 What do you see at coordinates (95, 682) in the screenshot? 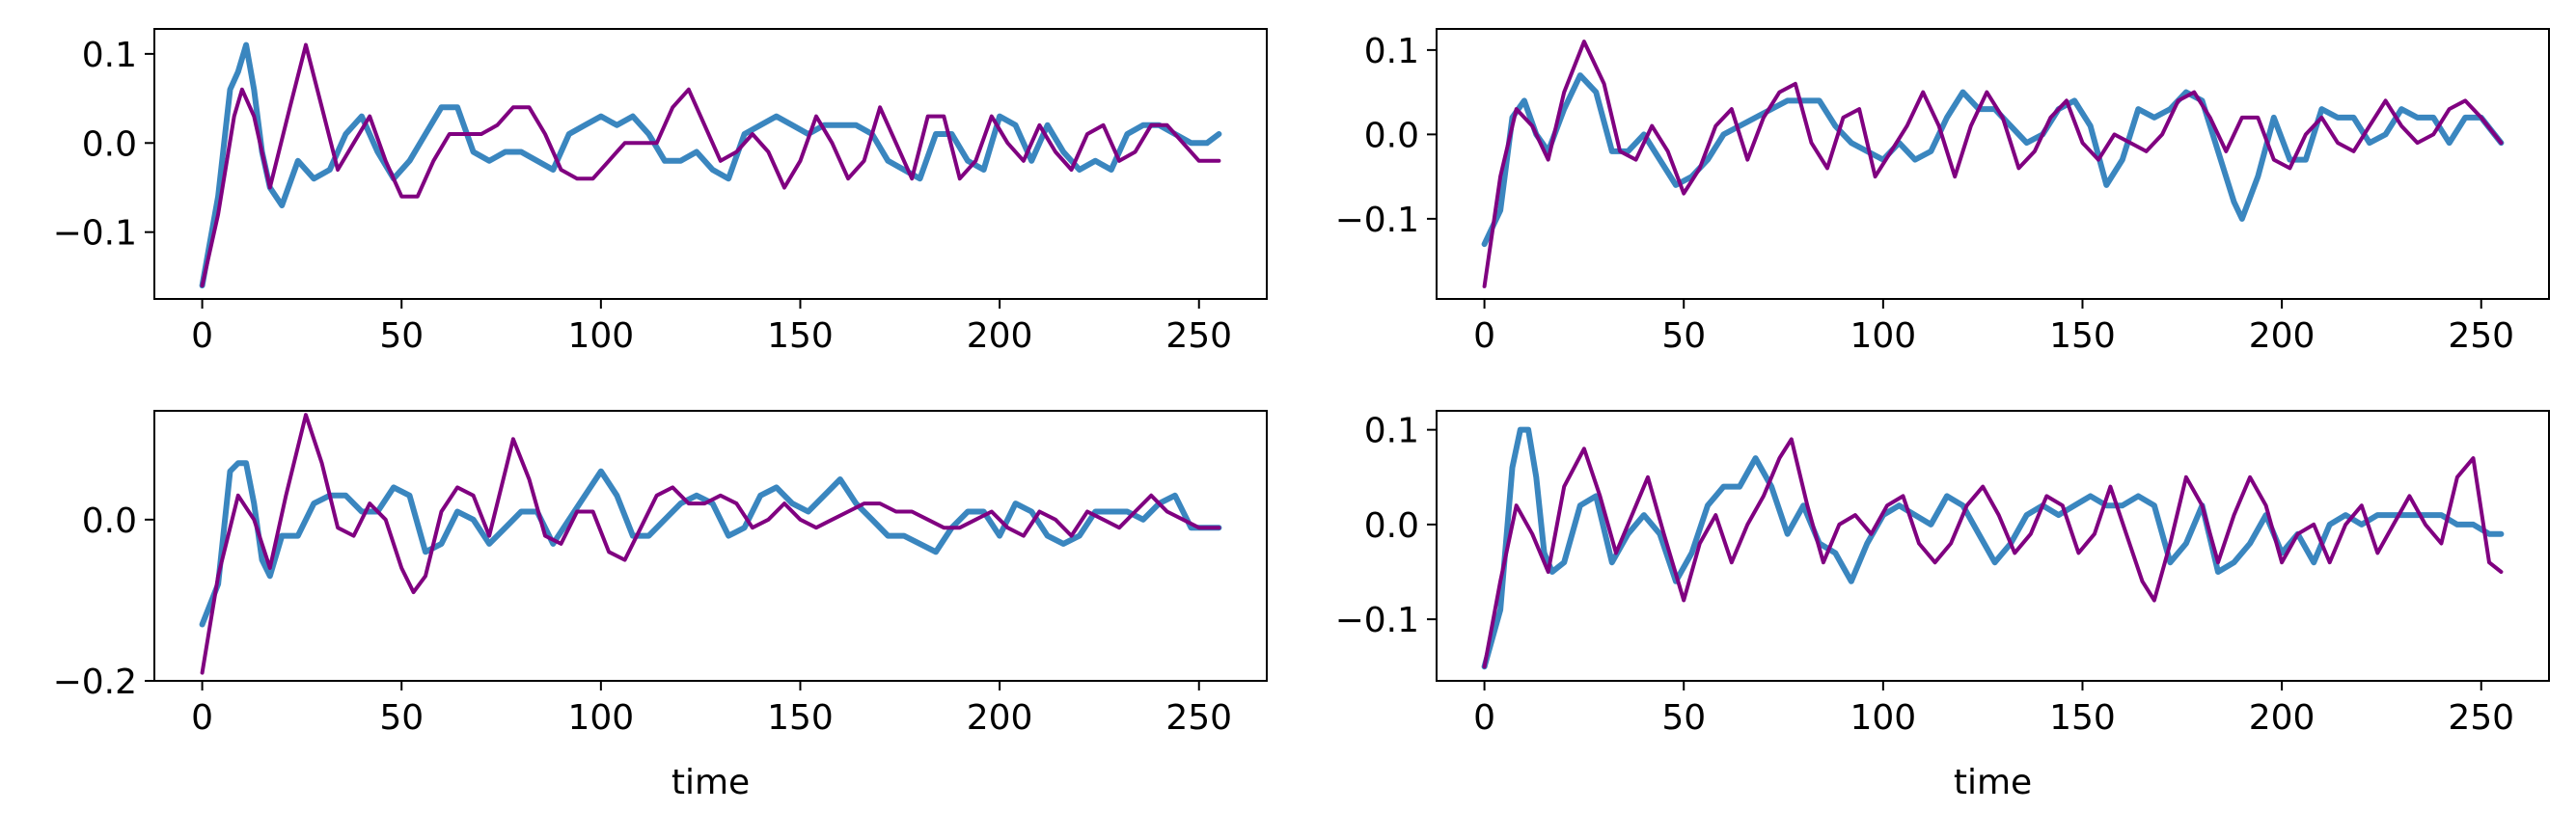
I see `y-tick-label: −0.2` at bounding box center [95, 682].